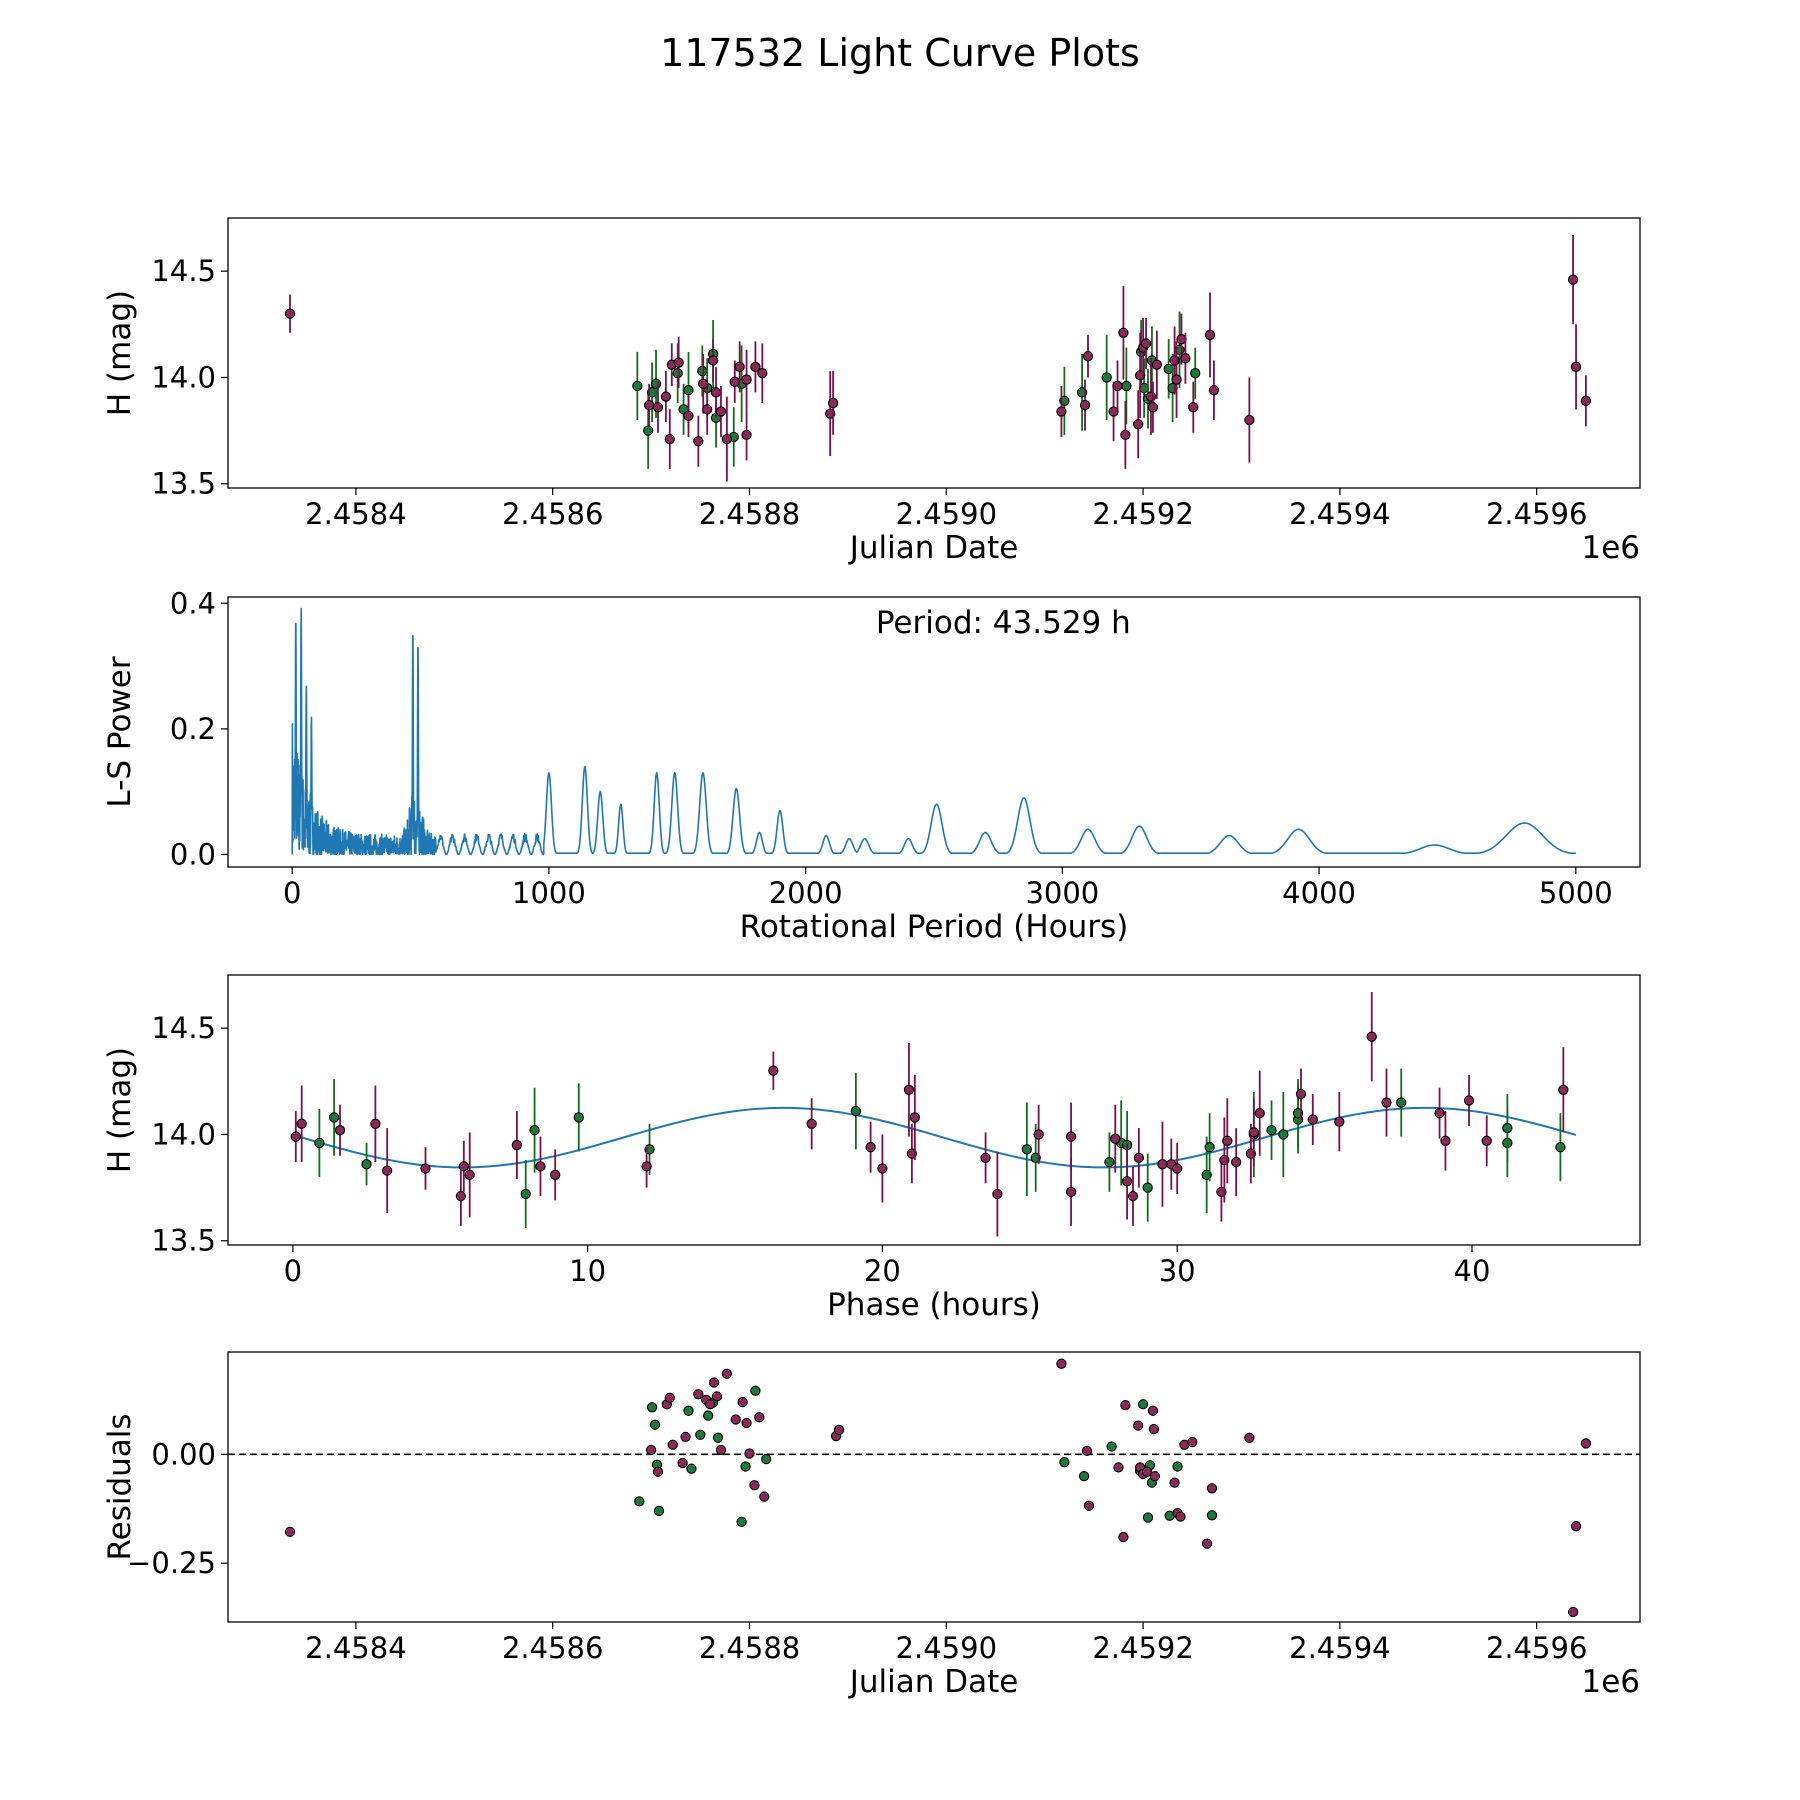 Image resolution: width=1800 pixels, height=1800 pixels. What do you see at coordinates (934, 927) in the screenshot?
I see `x-axis-label: Rotational Period (Hours)` at bounding box center [934, 927].